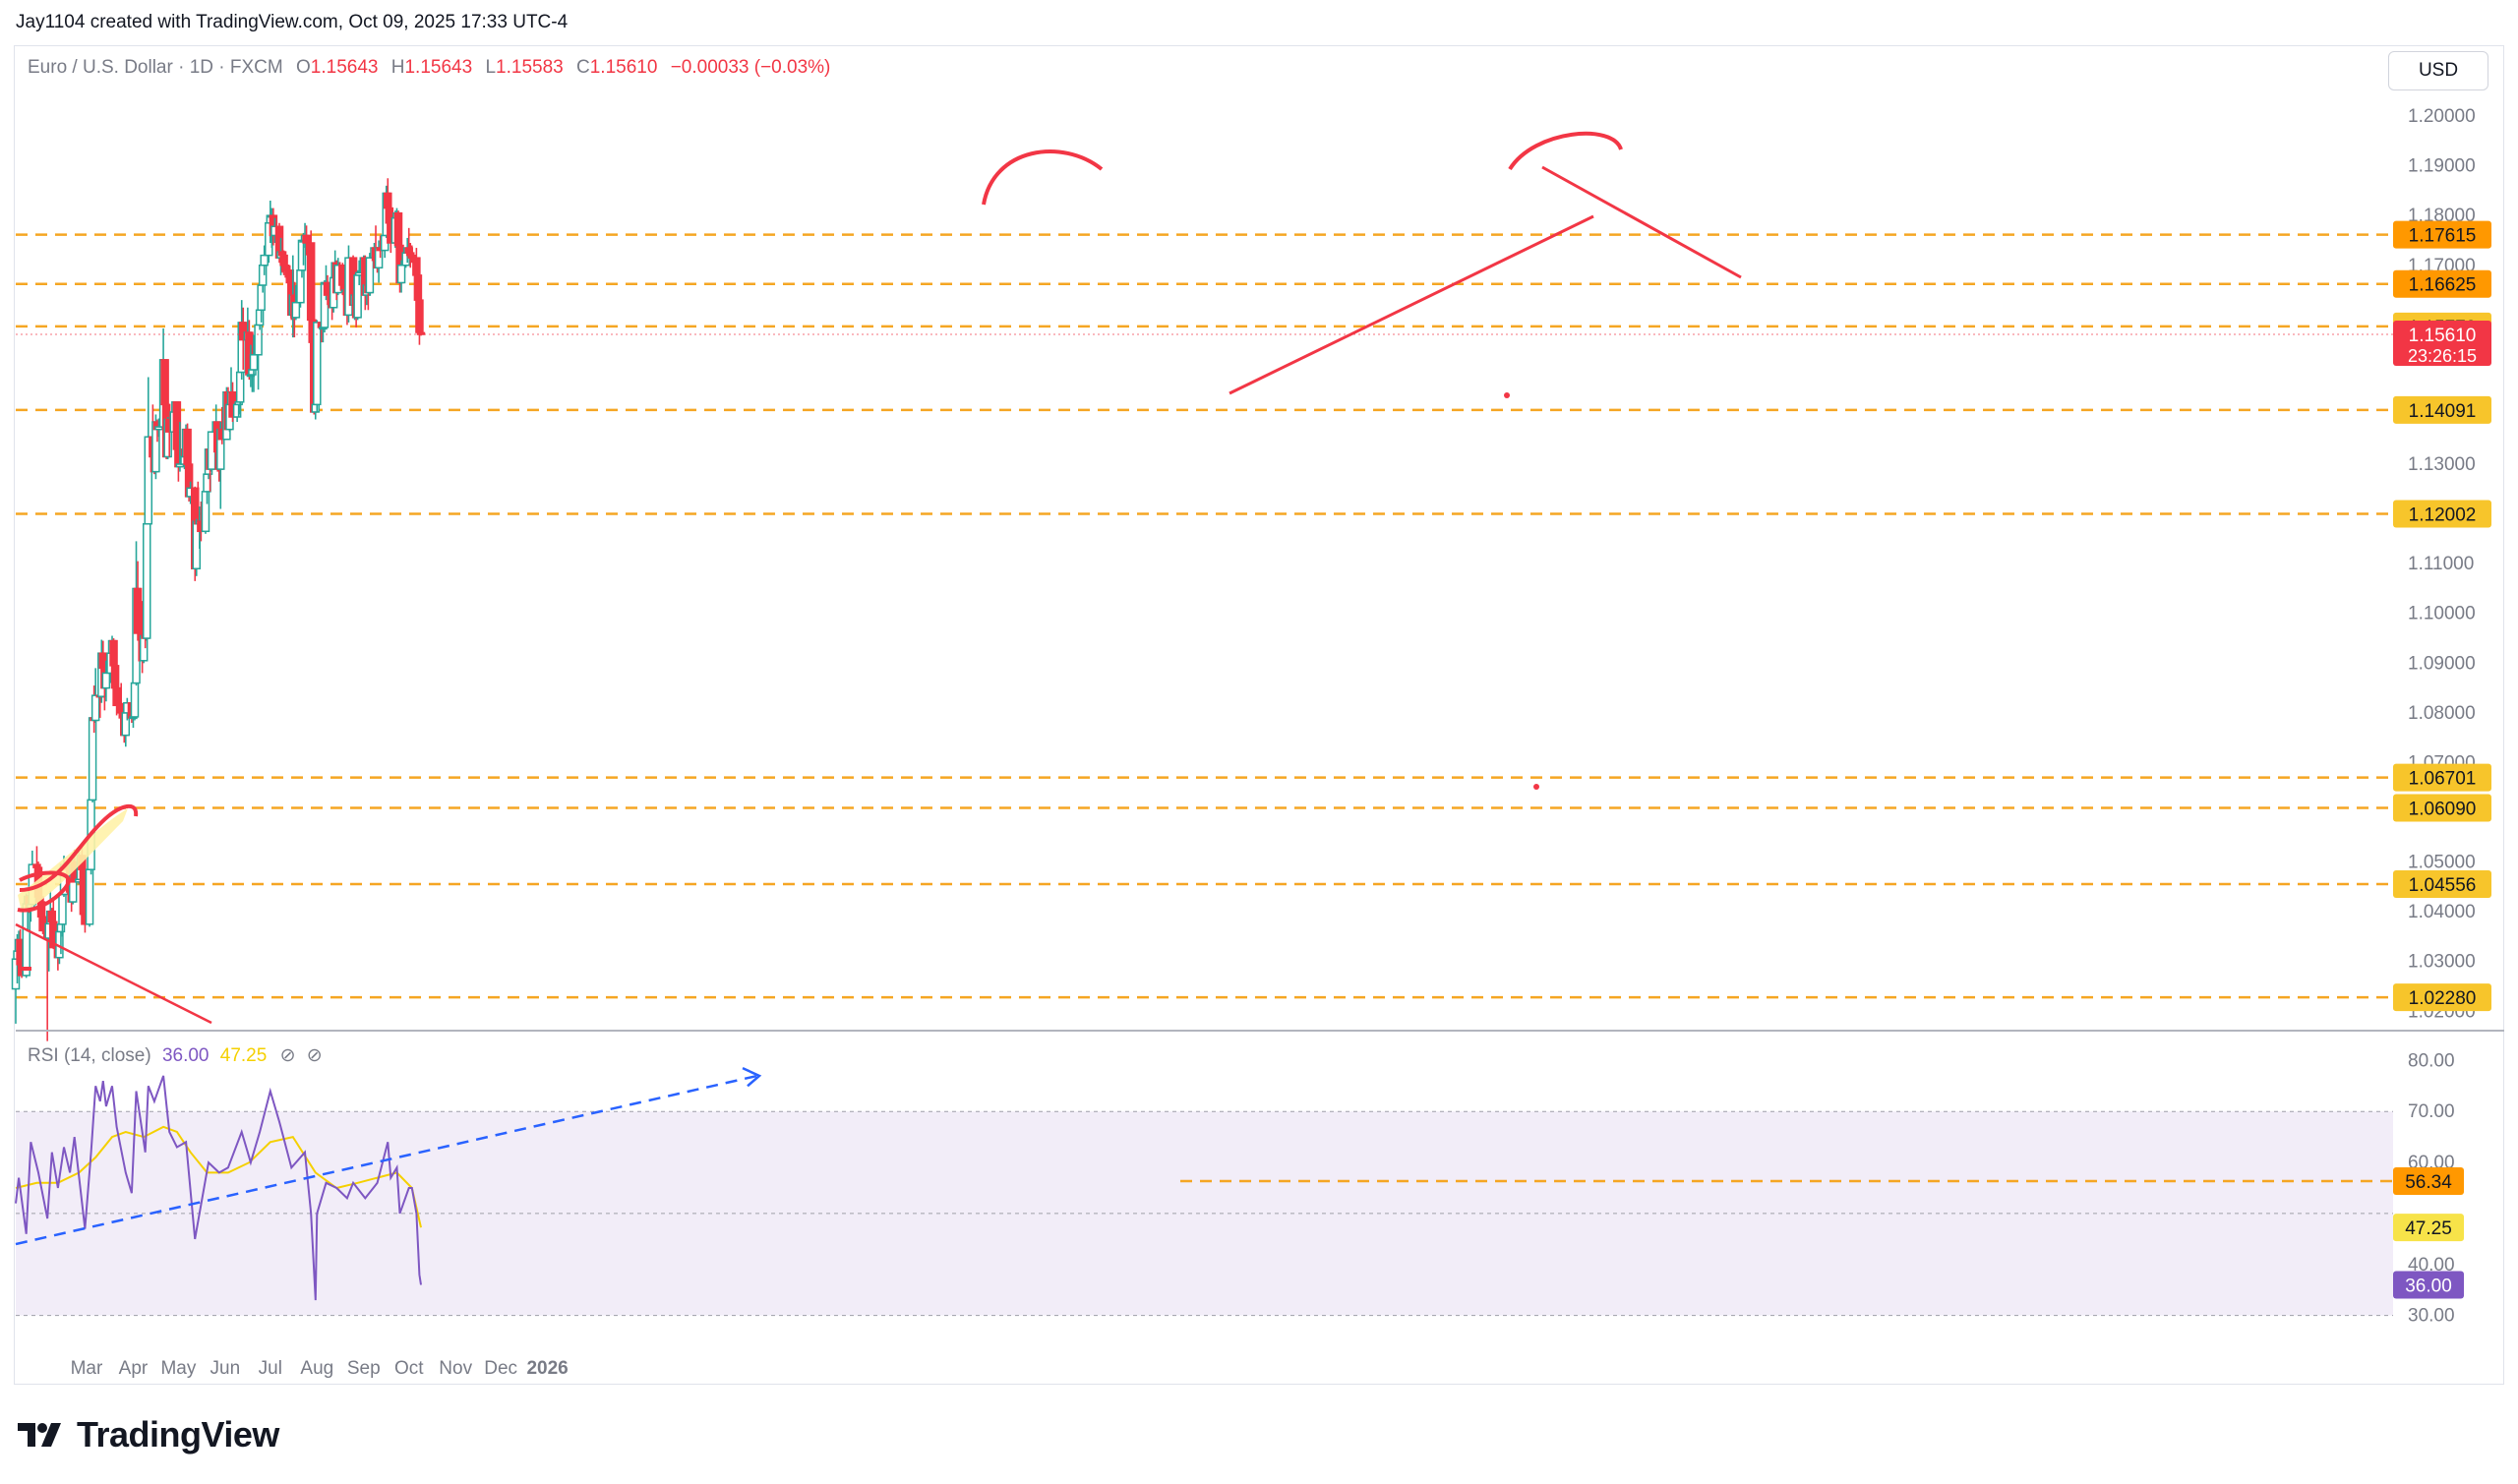 This screenshot has height=1484, width=2518. What do you see at coordinates (386, 1160) in the screenshot?
I see `rsi-trendline` at bounding box center [386, 1160].